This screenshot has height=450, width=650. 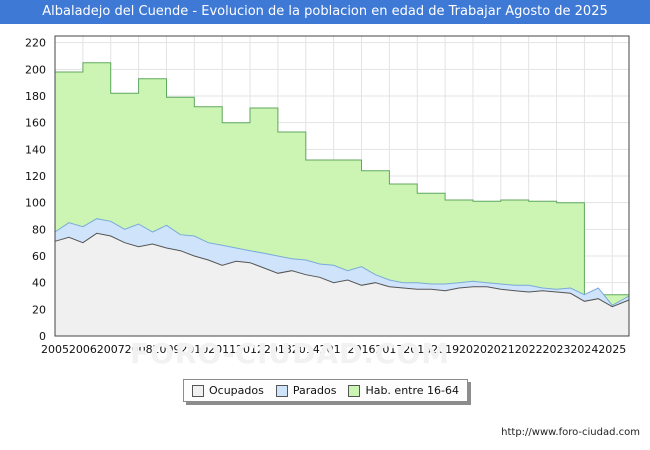 What do you see at coordinates (35, 96) in the screenshot?
I see `y-tick-label-180: 180` at bounding box center [35, 96].